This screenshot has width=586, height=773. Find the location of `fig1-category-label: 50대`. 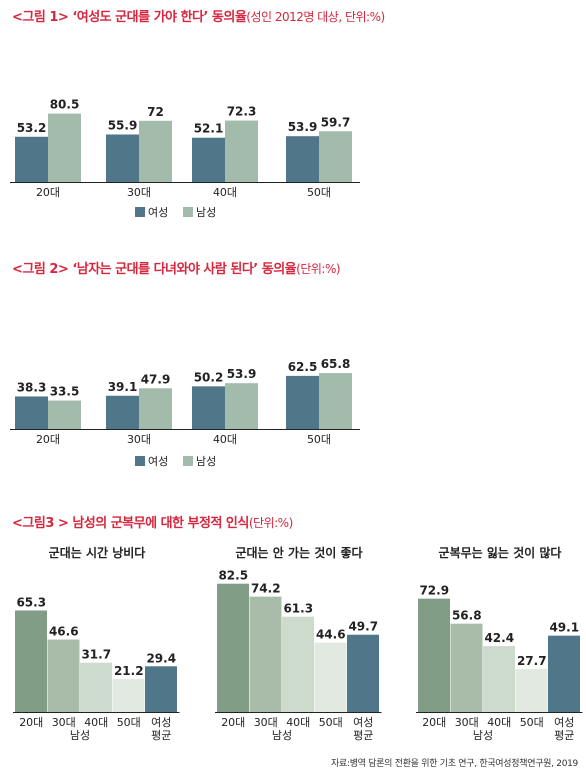

fig1-category-label: 50대 is located at coordinates (319, 192).